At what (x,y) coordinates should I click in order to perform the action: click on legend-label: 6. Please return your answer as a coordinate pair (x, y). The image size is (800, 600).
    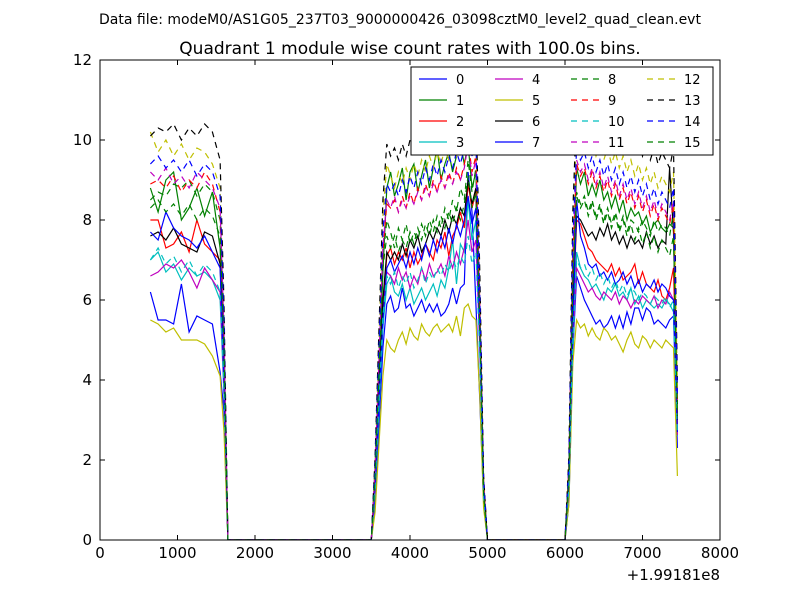
    Looking at the image, I should click on (536, 122).